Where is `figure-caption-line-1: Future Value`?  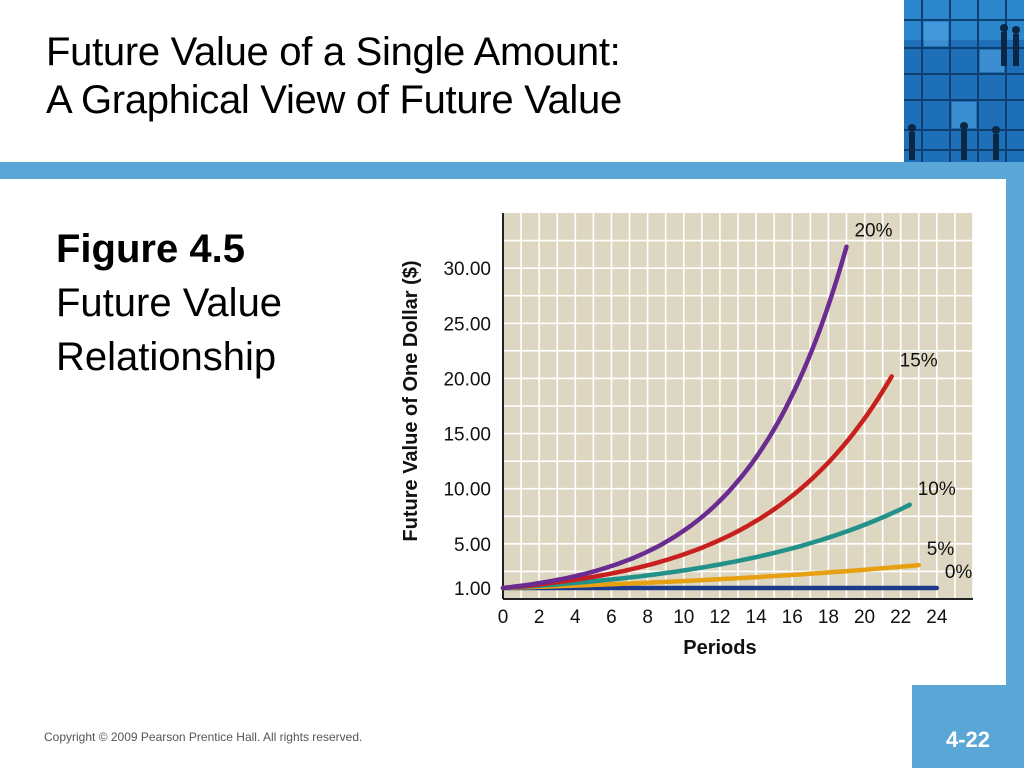
figure-caption-line-1: Future Value is located at coordinates (169, 303).